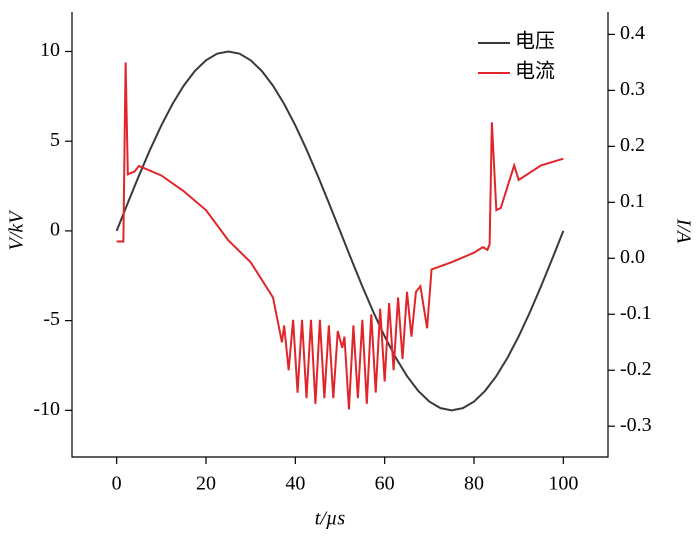  What do you see at coordinates (295, 484) in the screenshot?
I see `x-tick-label: 40` at bounding box center [295, 484].